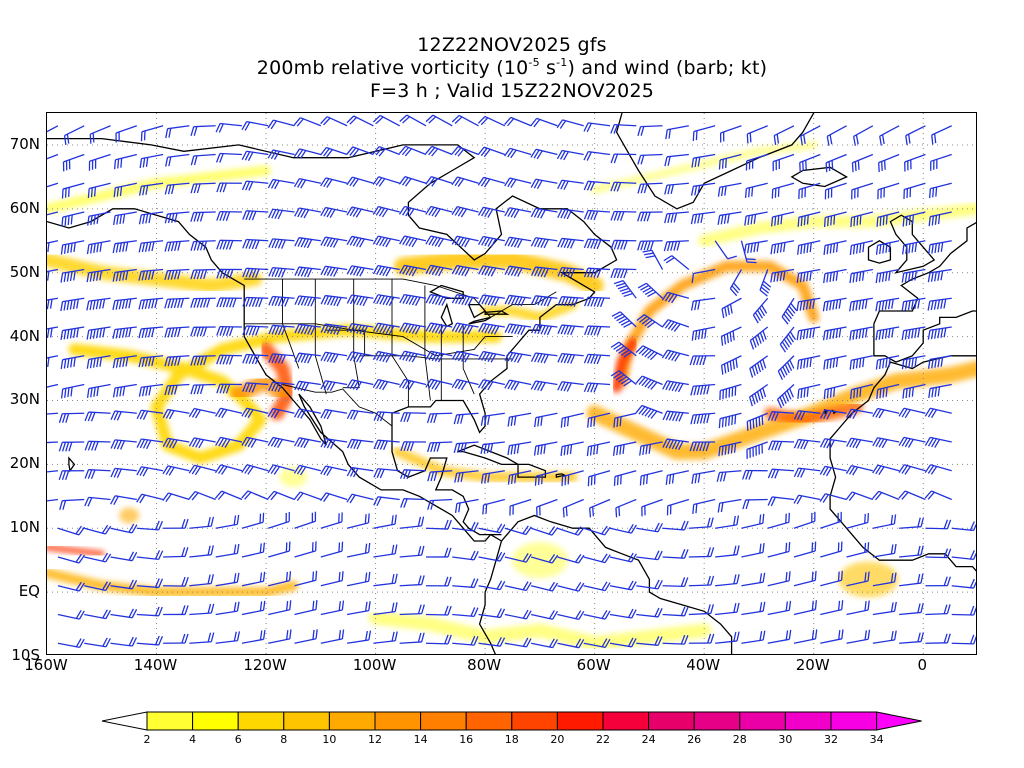 This screenshot has height=768, width=1024. Describe the element at coordinates (593, 665) in the screenshot. I see `longitude-label: 60W` at that location.